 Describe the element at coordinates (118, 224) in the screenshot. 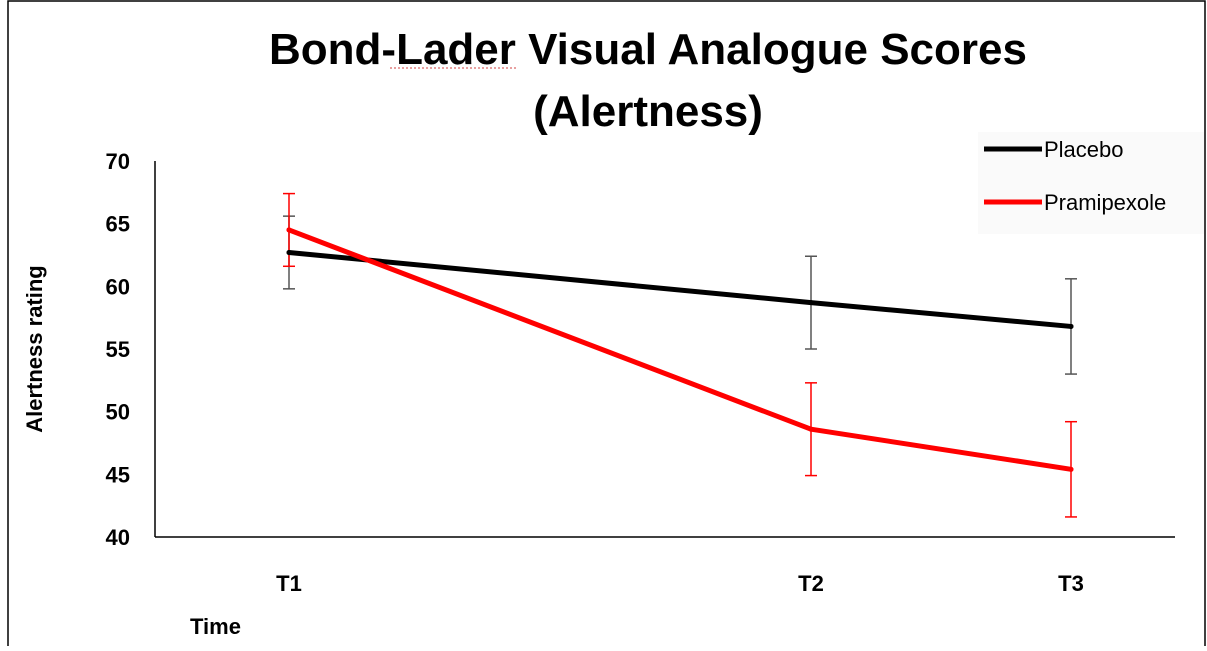

I see `y-tick-label: 65` at that location.